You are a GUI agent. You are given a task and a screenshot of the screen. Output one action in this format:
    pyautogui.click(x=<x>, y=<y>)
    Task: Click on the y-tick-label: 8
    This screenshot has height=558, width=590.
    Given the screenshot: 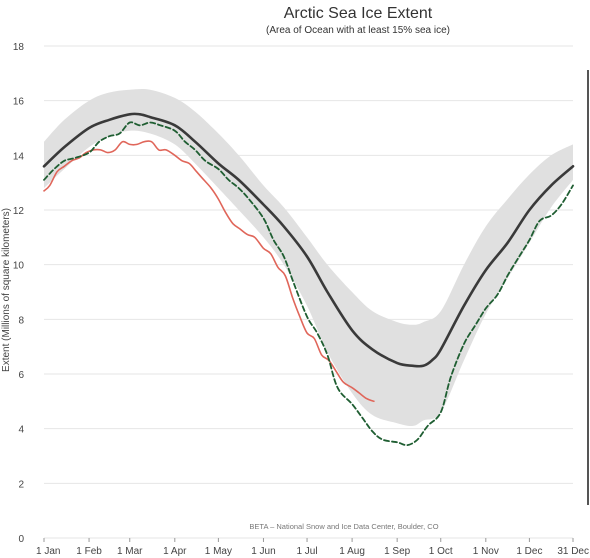 What is the action you would take?
    pyautogui.click(x=21, y=320)
    